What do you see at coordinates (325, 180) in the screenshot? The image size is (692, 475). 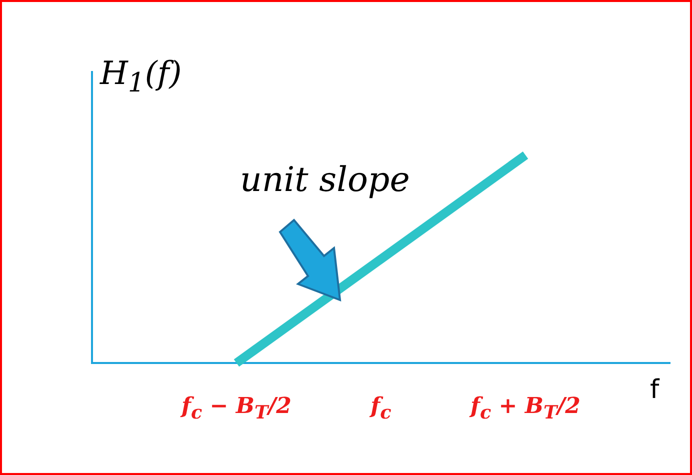 I see `annotation: unit slope` at bounding box center [325, 180].